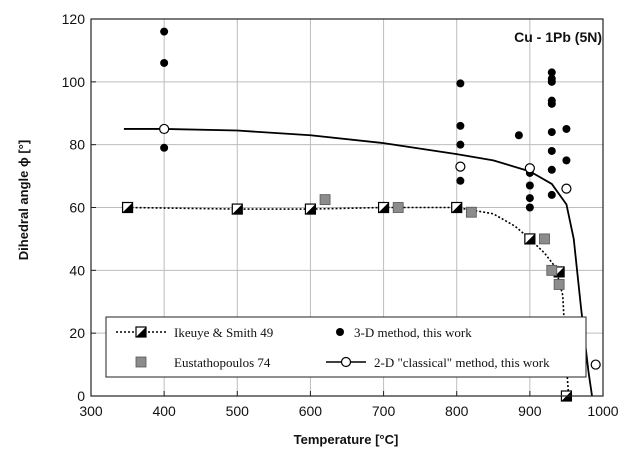  What do you see at coordinates (222, 362) in the screenshot?
I see `legend-label-eustathopoulos: Eustathopoulos 74` at bounding box center [222, 362].